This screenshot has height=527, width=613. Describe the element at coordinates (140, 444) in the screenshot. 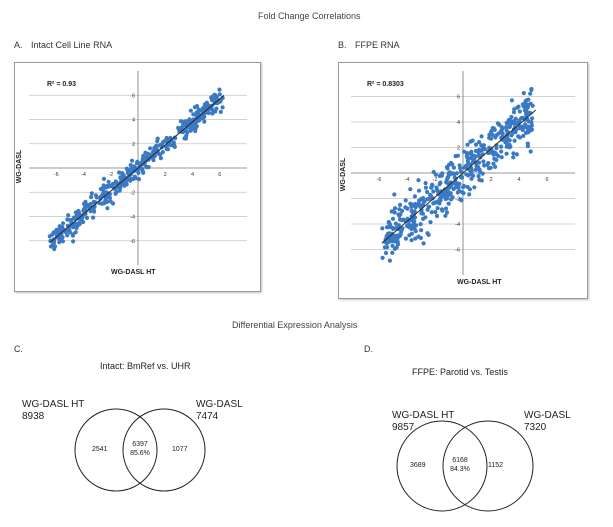

I see `venn-c-overlap-count: 6397` at that location.